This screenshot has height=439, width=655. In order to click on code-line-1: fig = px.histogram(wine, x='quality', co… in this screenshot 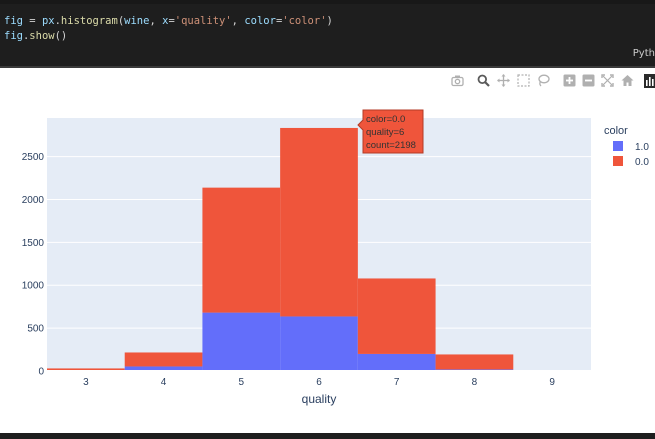, I will do `click(168, 21)`.